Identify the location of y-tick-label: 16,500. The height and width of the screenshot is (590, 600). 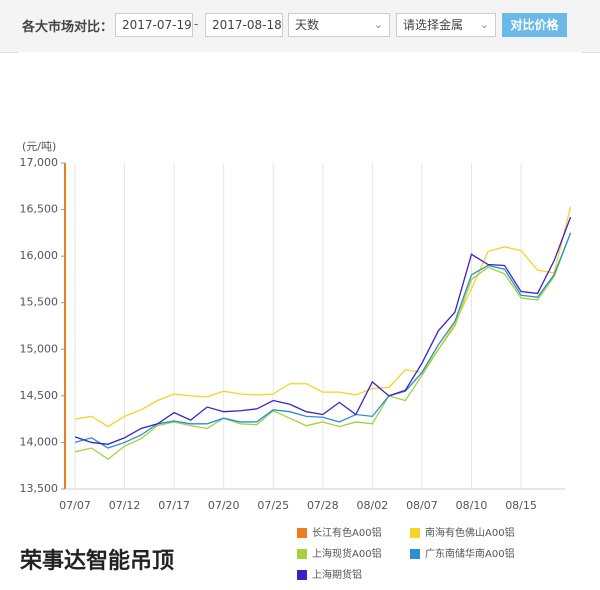
(39, 209).